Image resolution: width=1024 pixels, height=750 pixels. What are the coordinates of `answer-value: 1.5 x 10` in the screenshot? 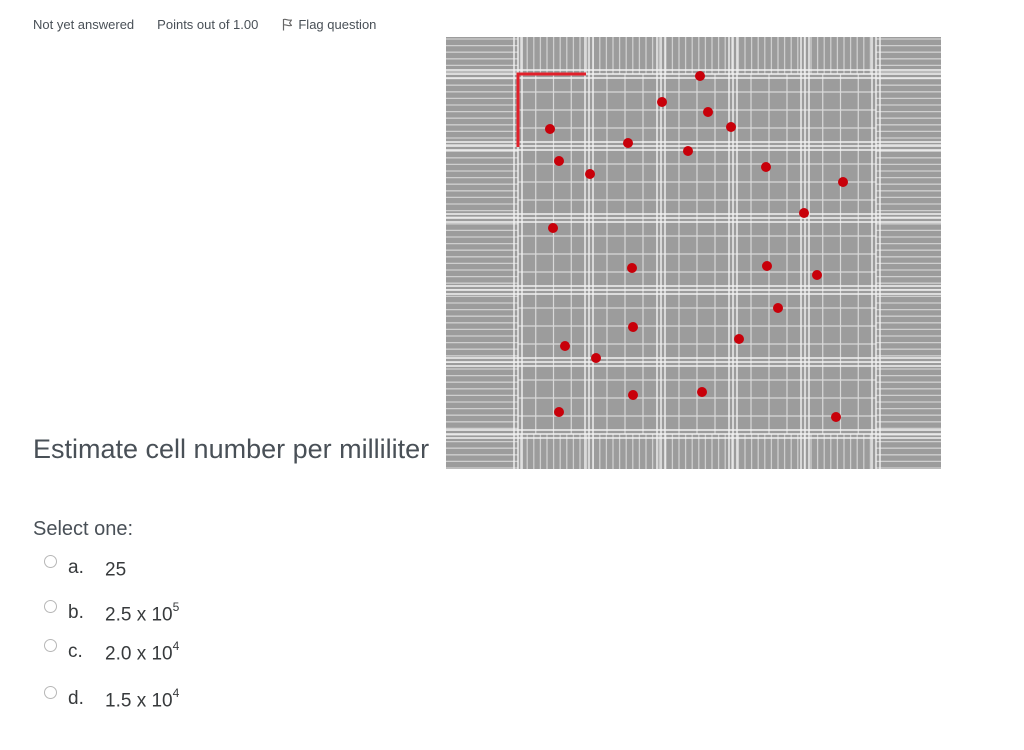 It's located at (139, 701).